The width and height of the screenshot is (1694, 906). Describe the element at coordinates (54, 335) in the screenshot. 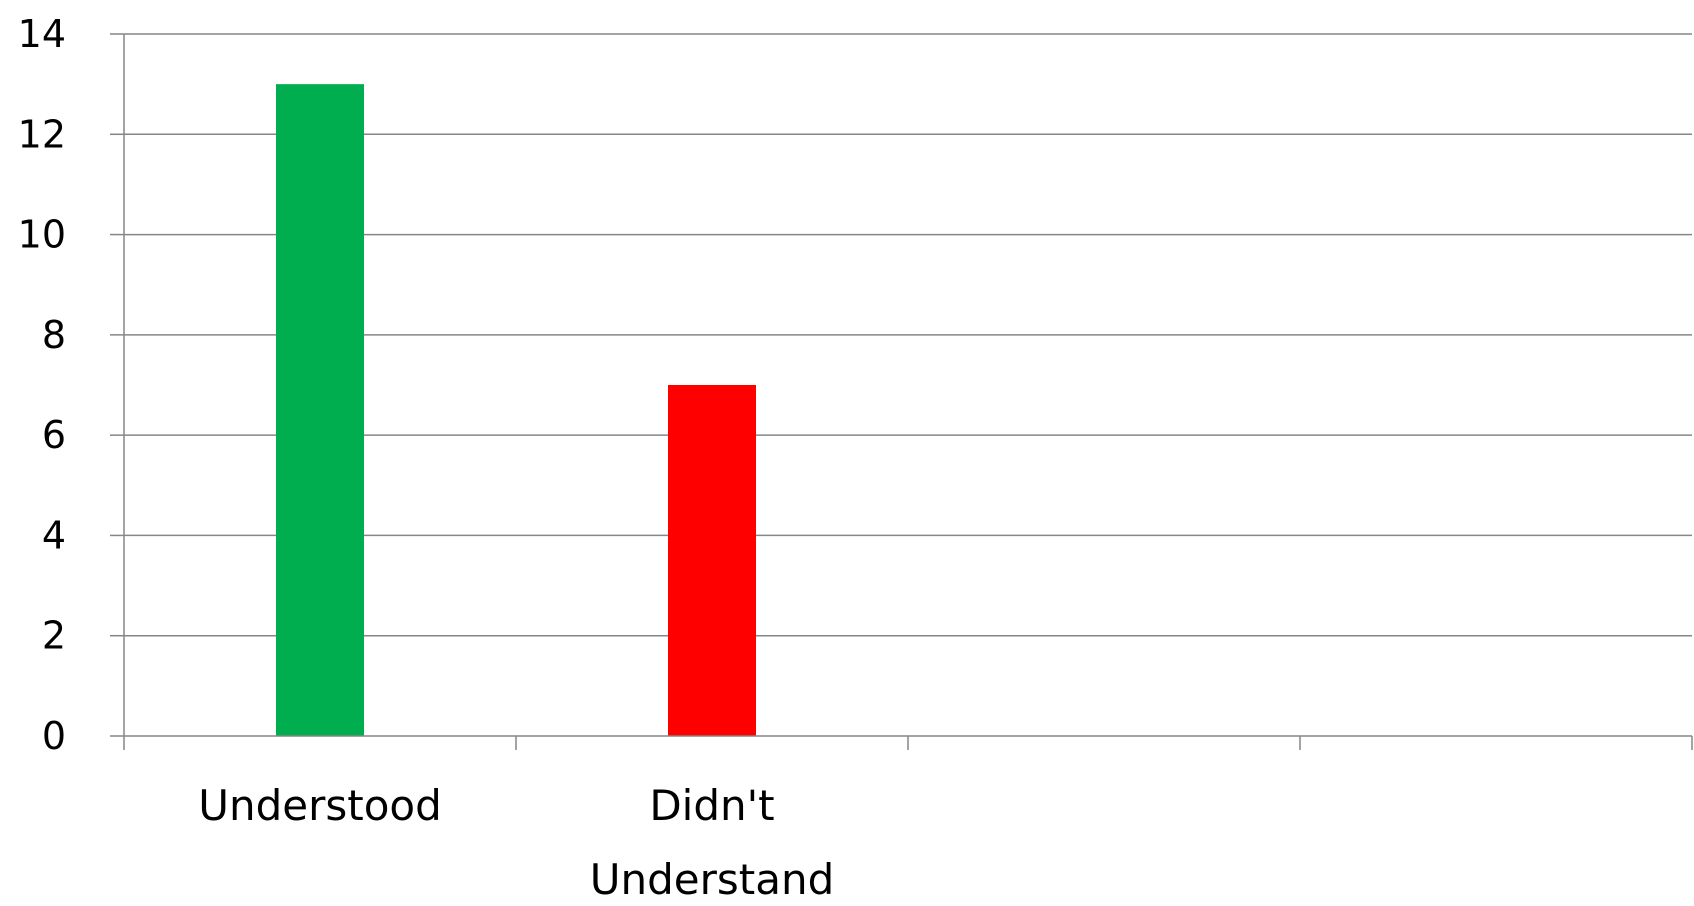

I see `y-tick-label-8: 8` at that location.